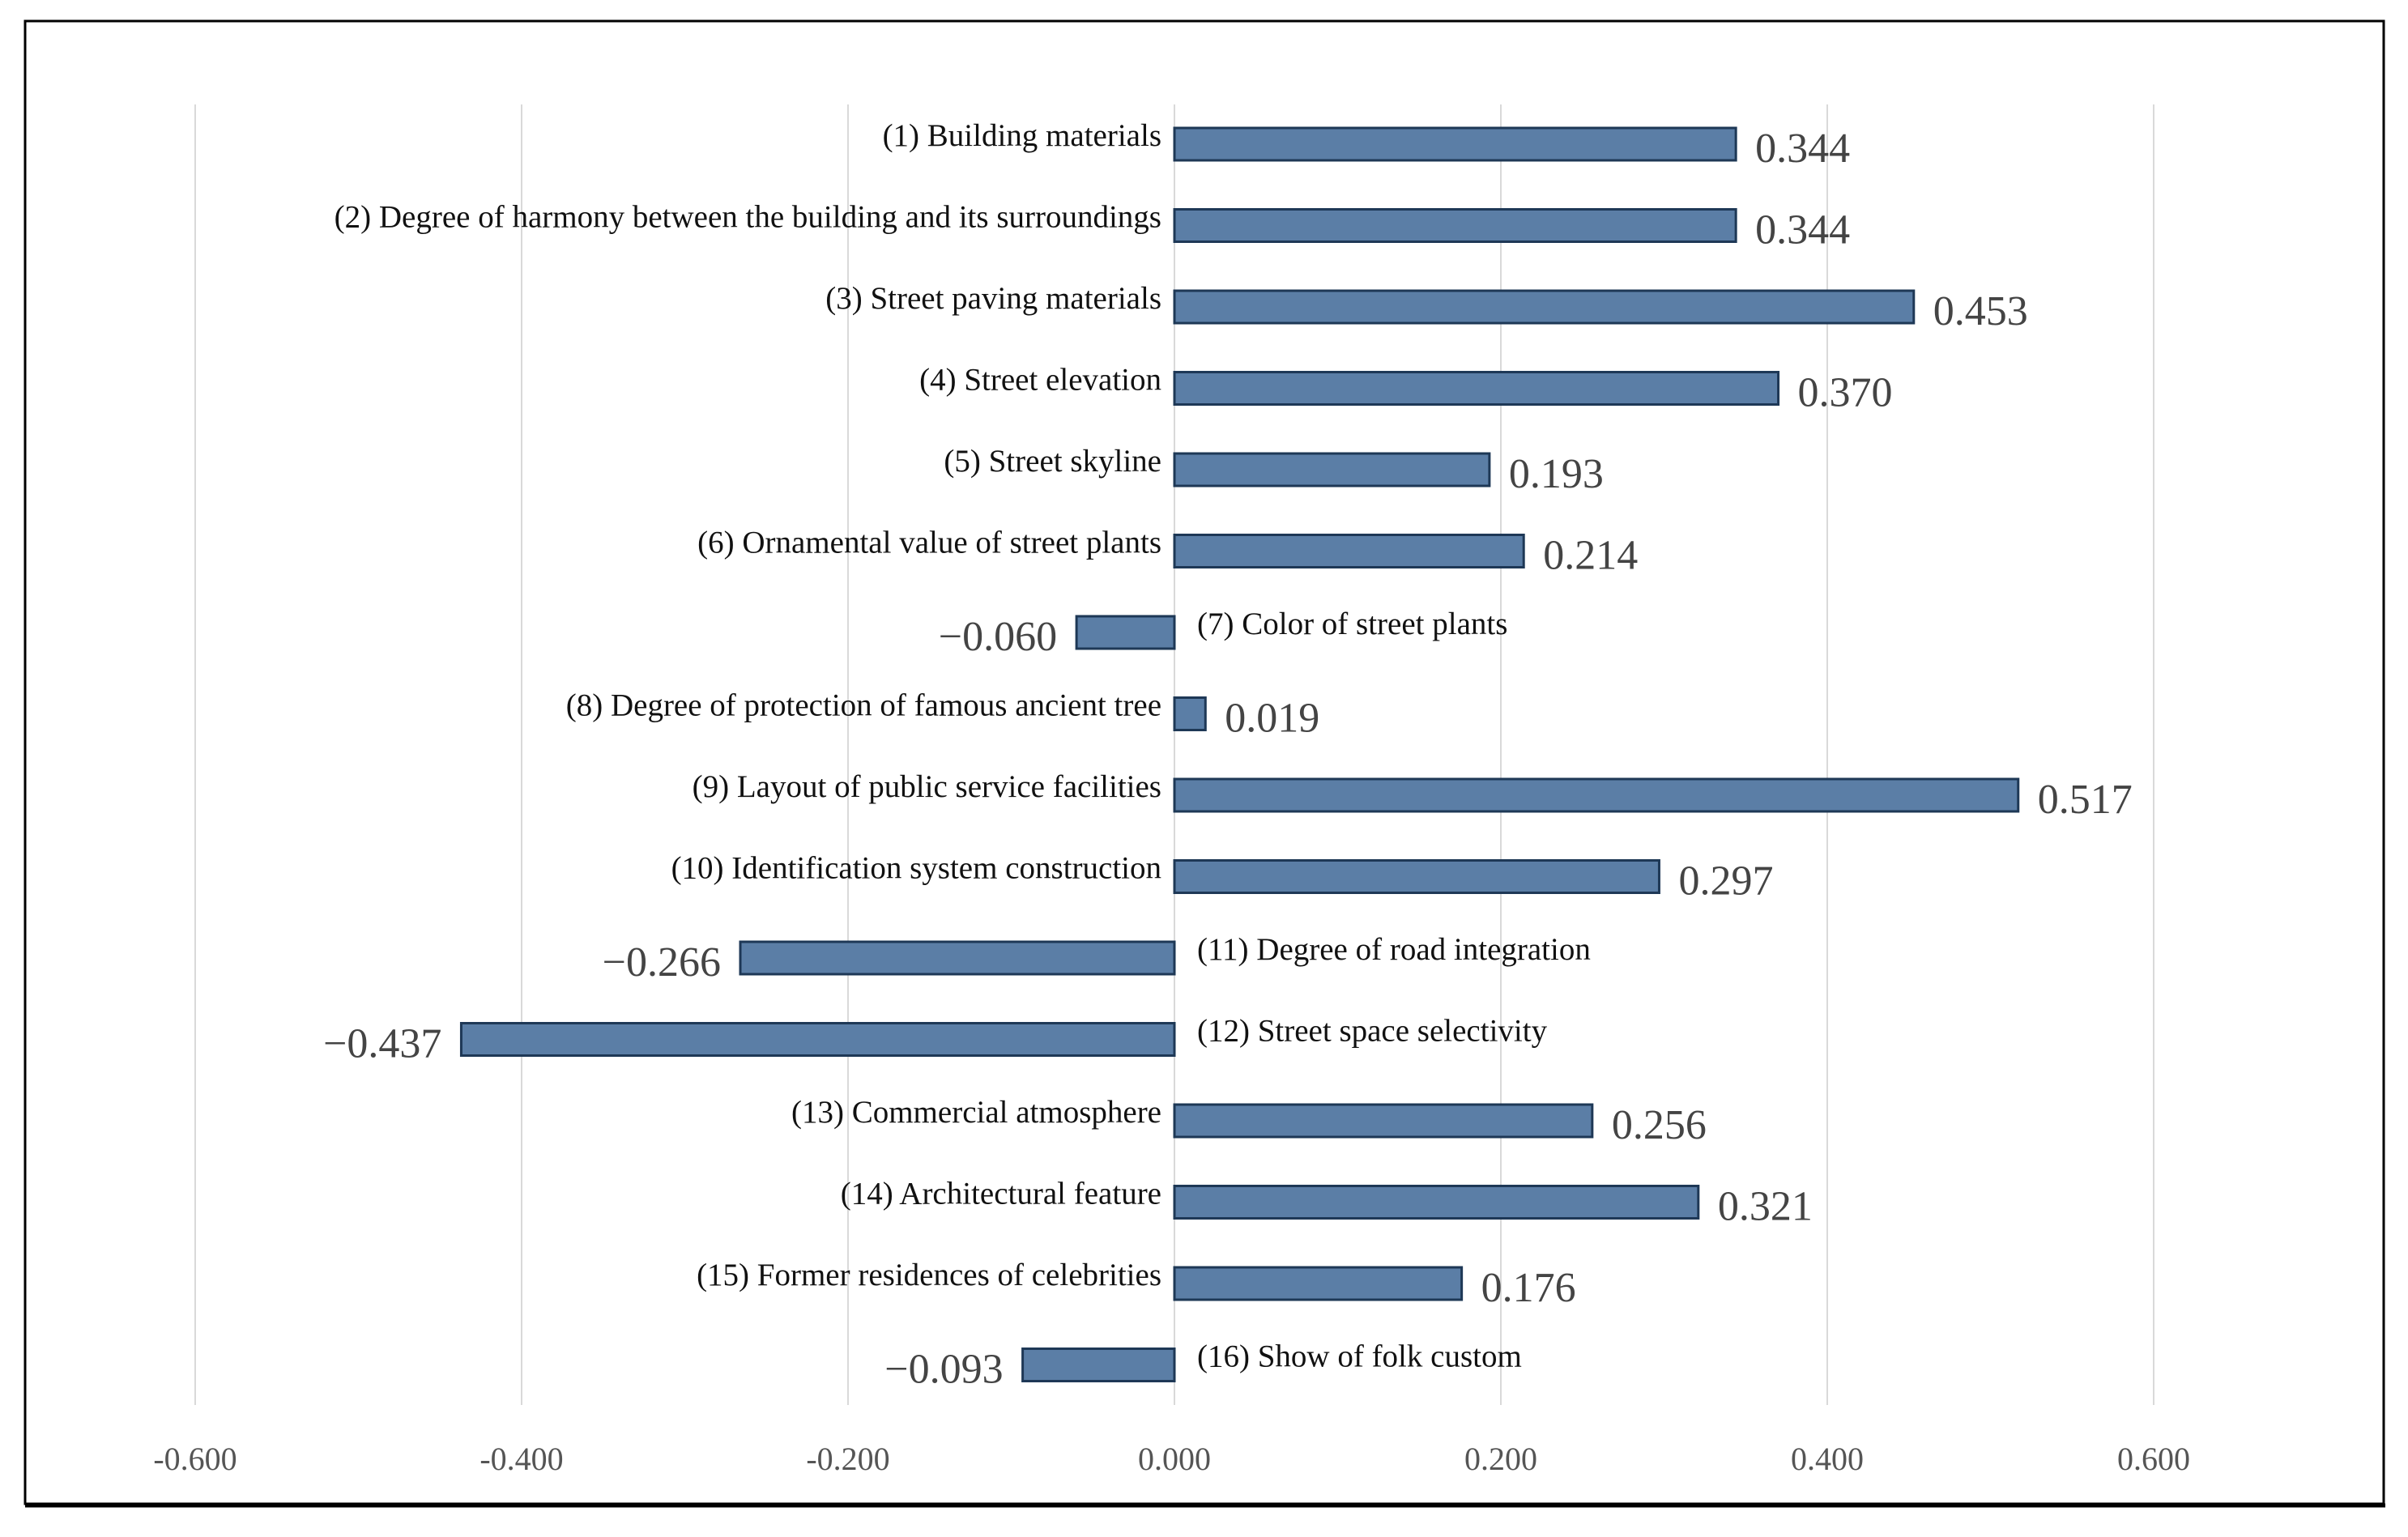  What do you see at coordinates (847, 1459) in the screenshot?
I see `x-tick-label: -0.200` at bounding box center [847, 1459].